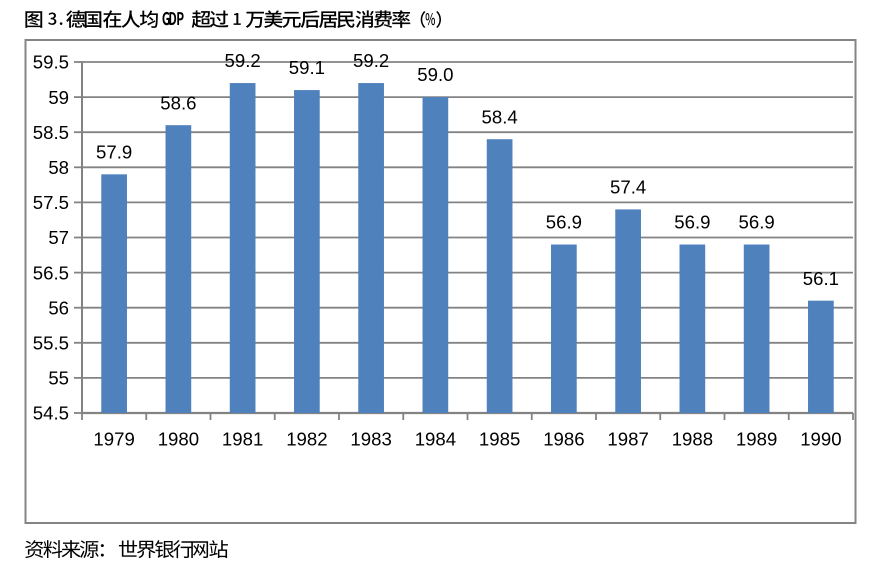 The height and width of the screenshot is (567, 882). What do you see at coordinates (114, 151) in the screenshot?
I see `svg-text: 57.9` at bounding box center [114, 151].